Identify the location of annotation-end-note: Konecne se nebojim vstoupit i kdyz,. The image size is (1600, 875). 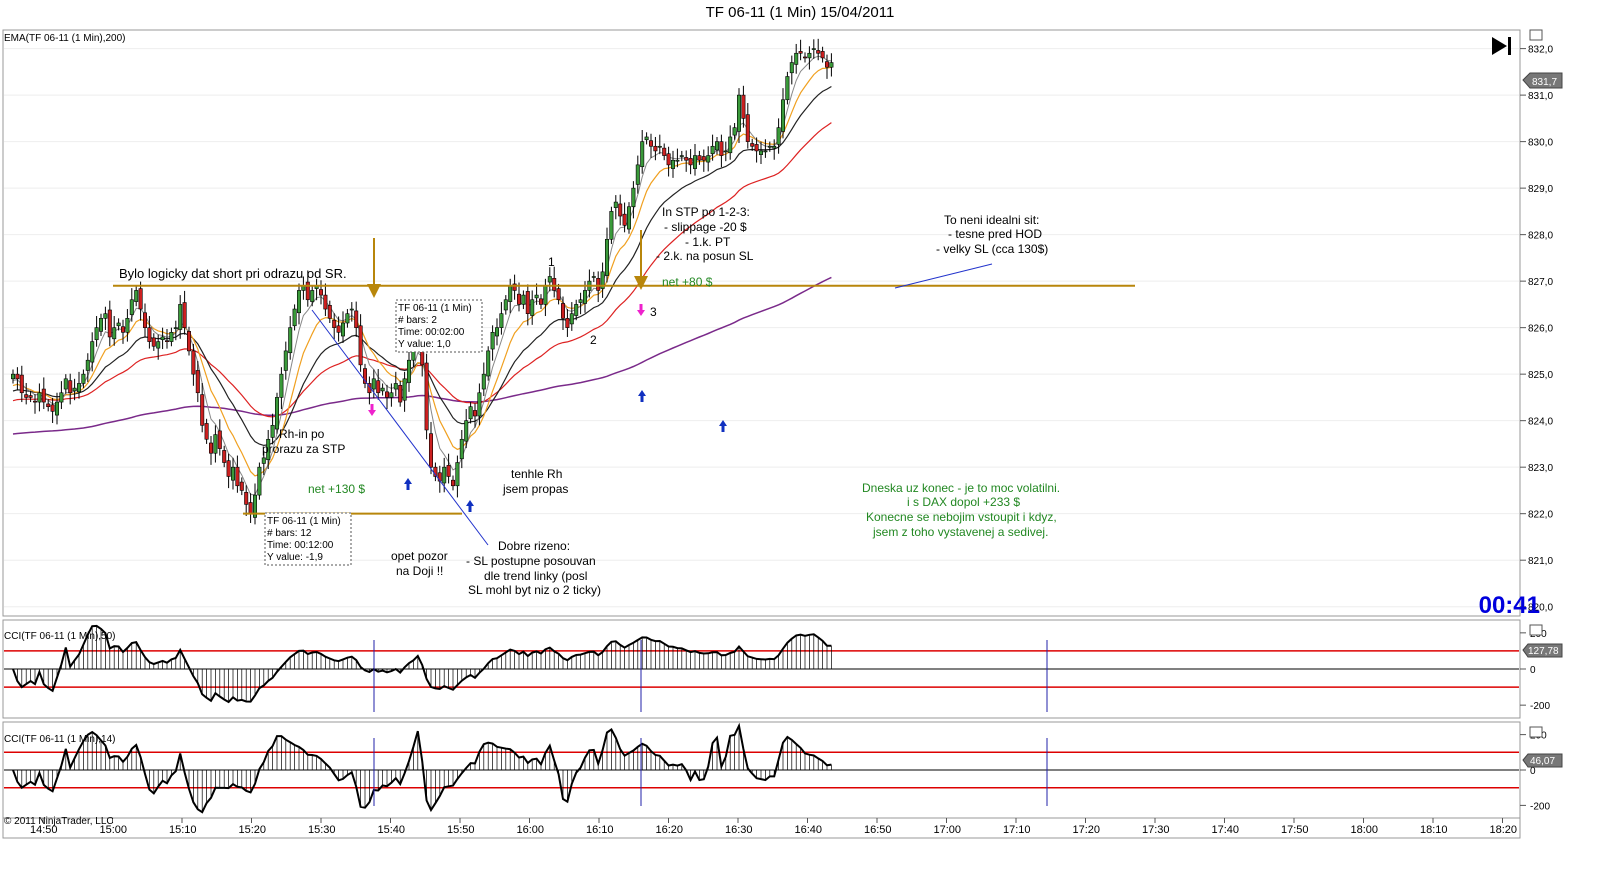
(961, 517).